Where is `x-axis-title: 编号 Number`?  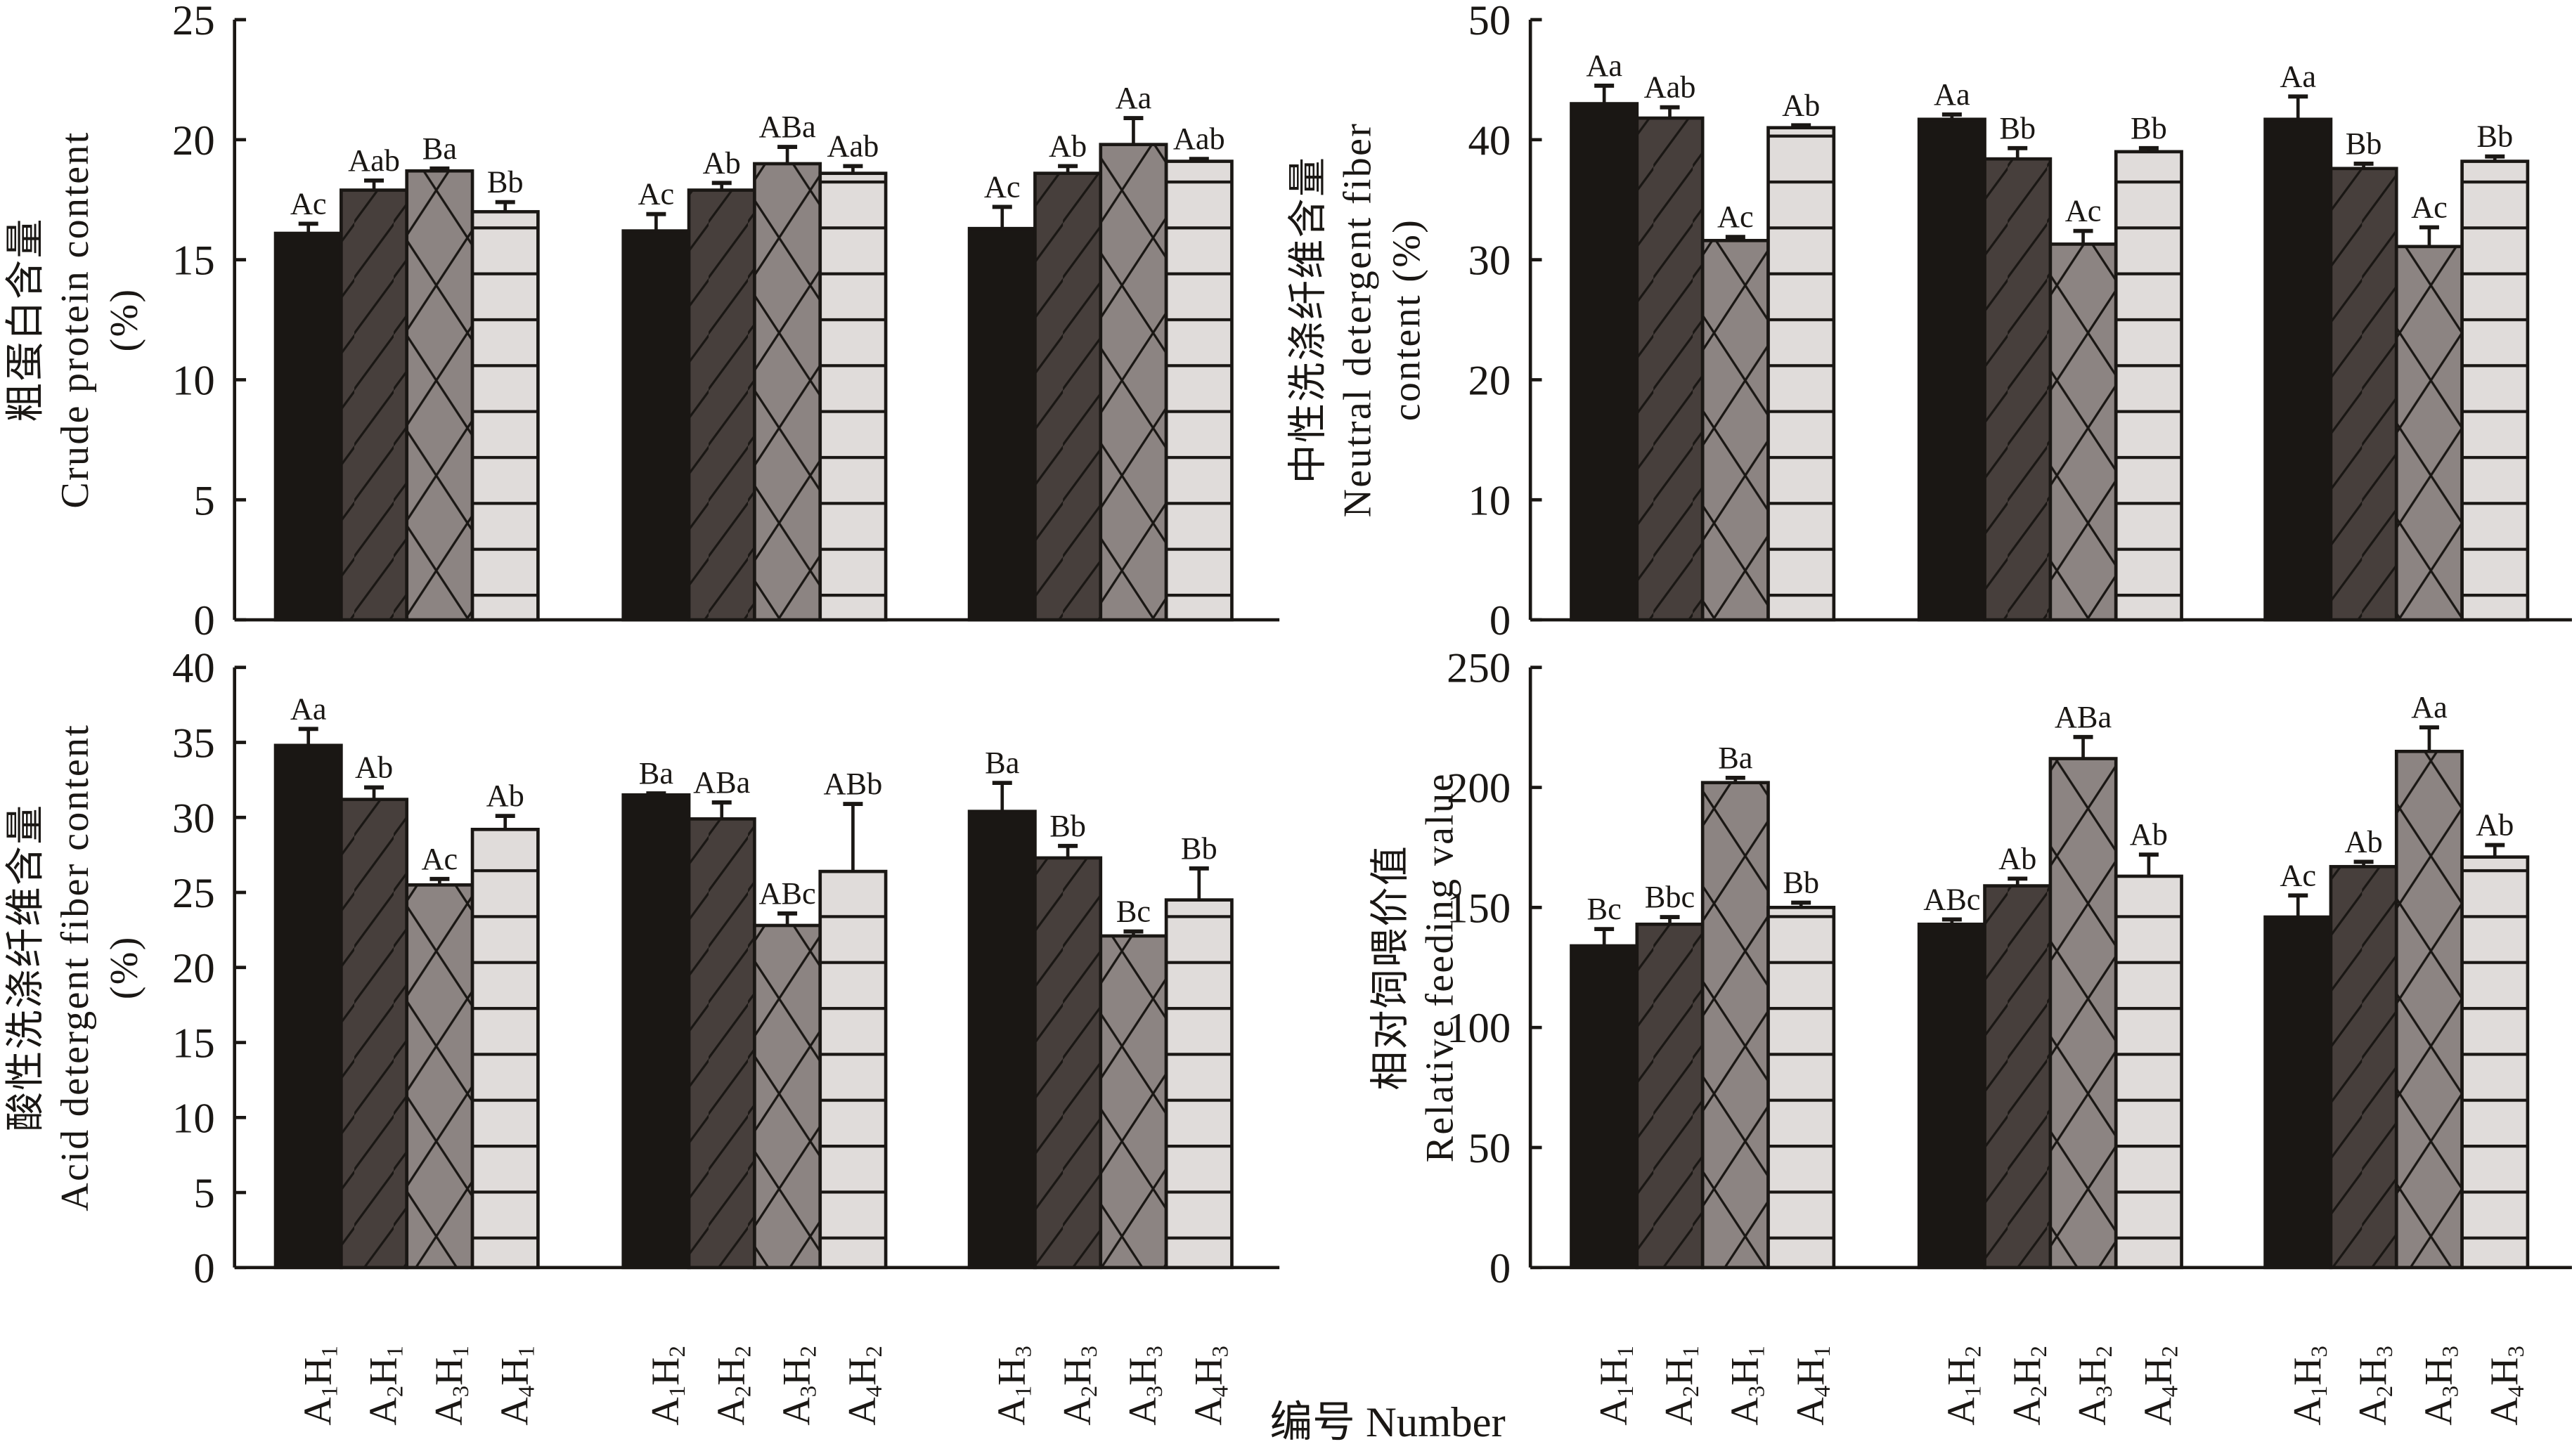 x-axis-title: 编号 Number is located at coordinates (1388, 1422).